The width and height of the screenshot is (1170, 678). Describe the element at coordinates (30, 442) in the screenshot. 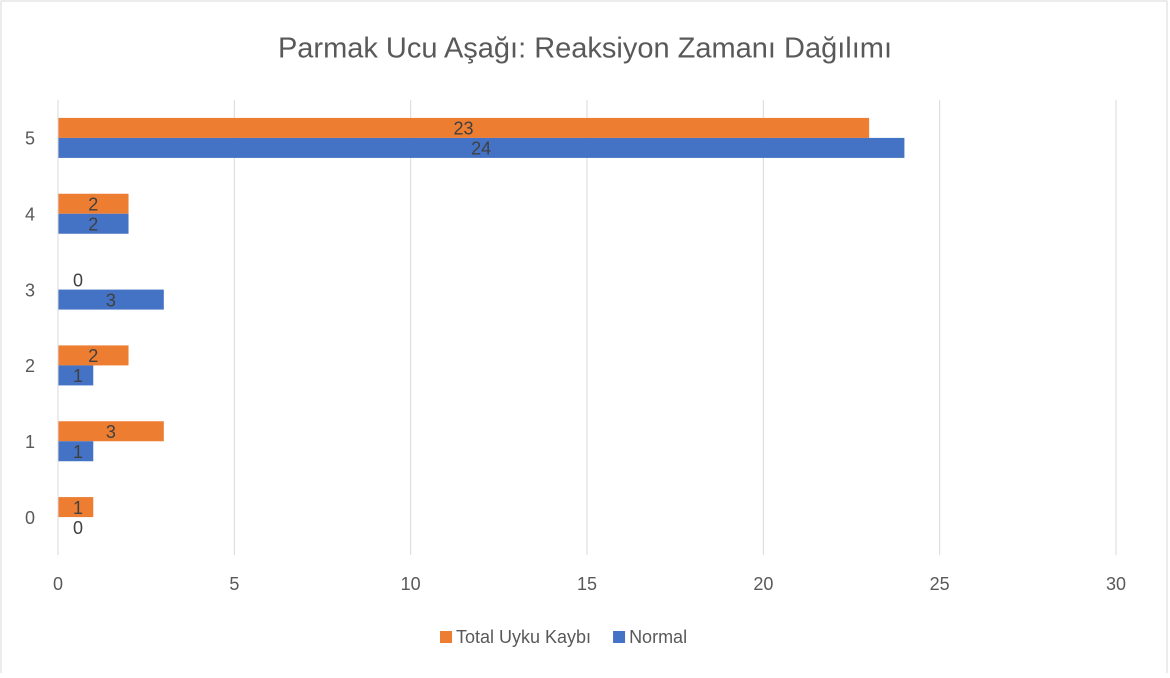

I see `y-tick-label: 1` at that location.